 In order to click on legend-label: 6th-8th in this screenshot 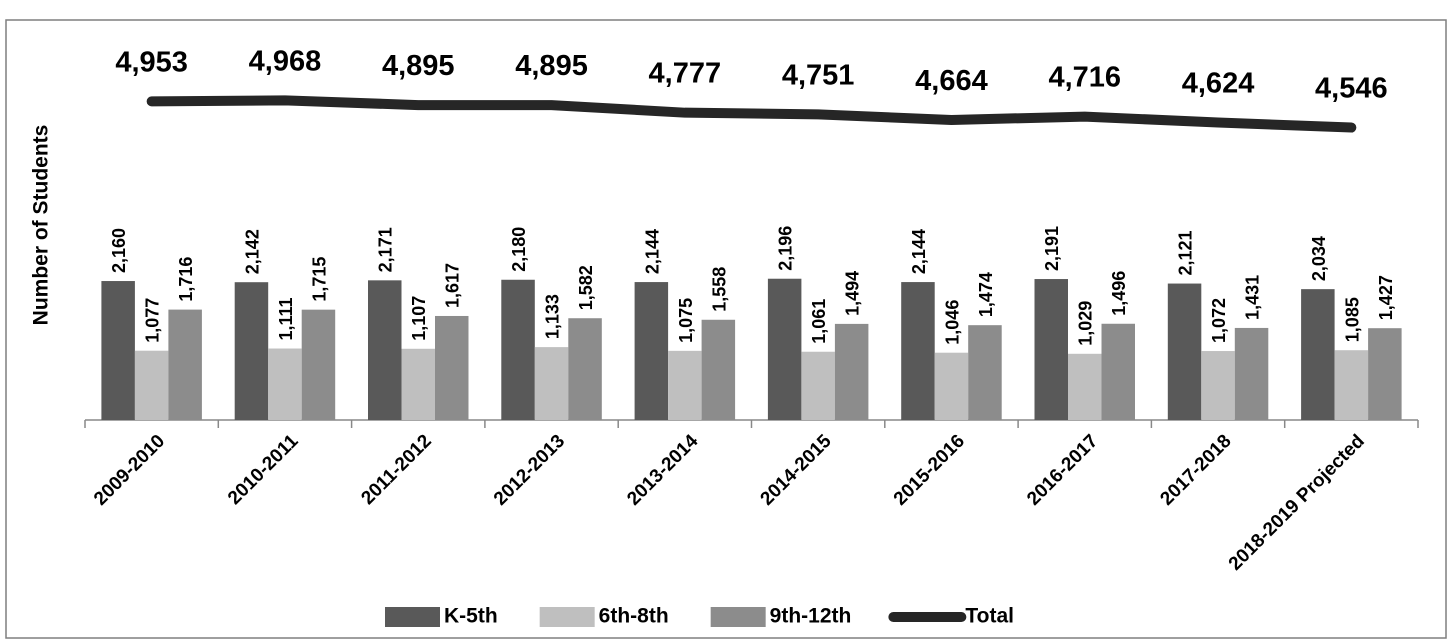, I will do `click(634, 616)`.